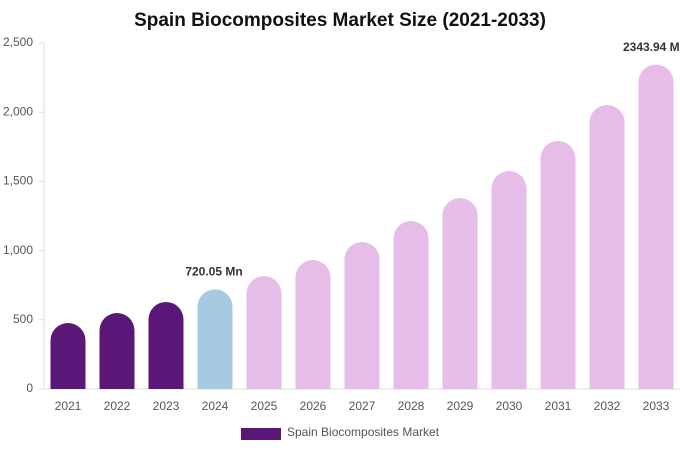 The height and width of the screenshot is (450, 680). Describe the element at coordinates (213, 272) in the screenshot. I see `value-label: 720.05 Mn` at that location.